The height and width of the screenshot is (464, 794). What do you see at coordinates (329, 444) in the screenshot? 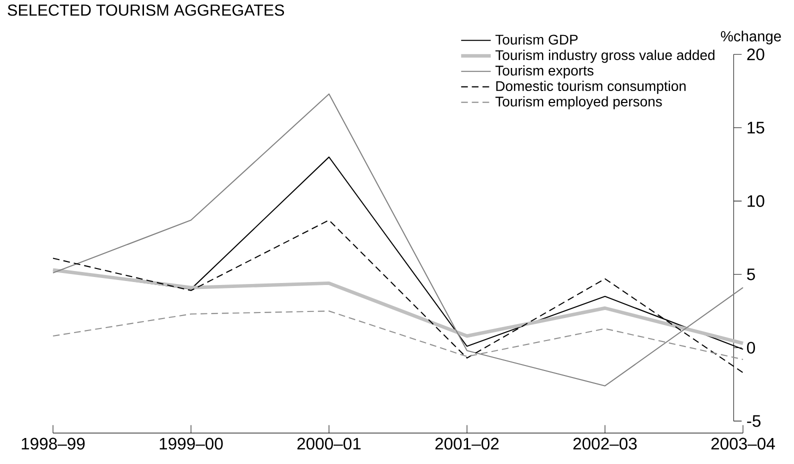
I see `x-tick-label: 2000–01` at bounding box center [329, 444].